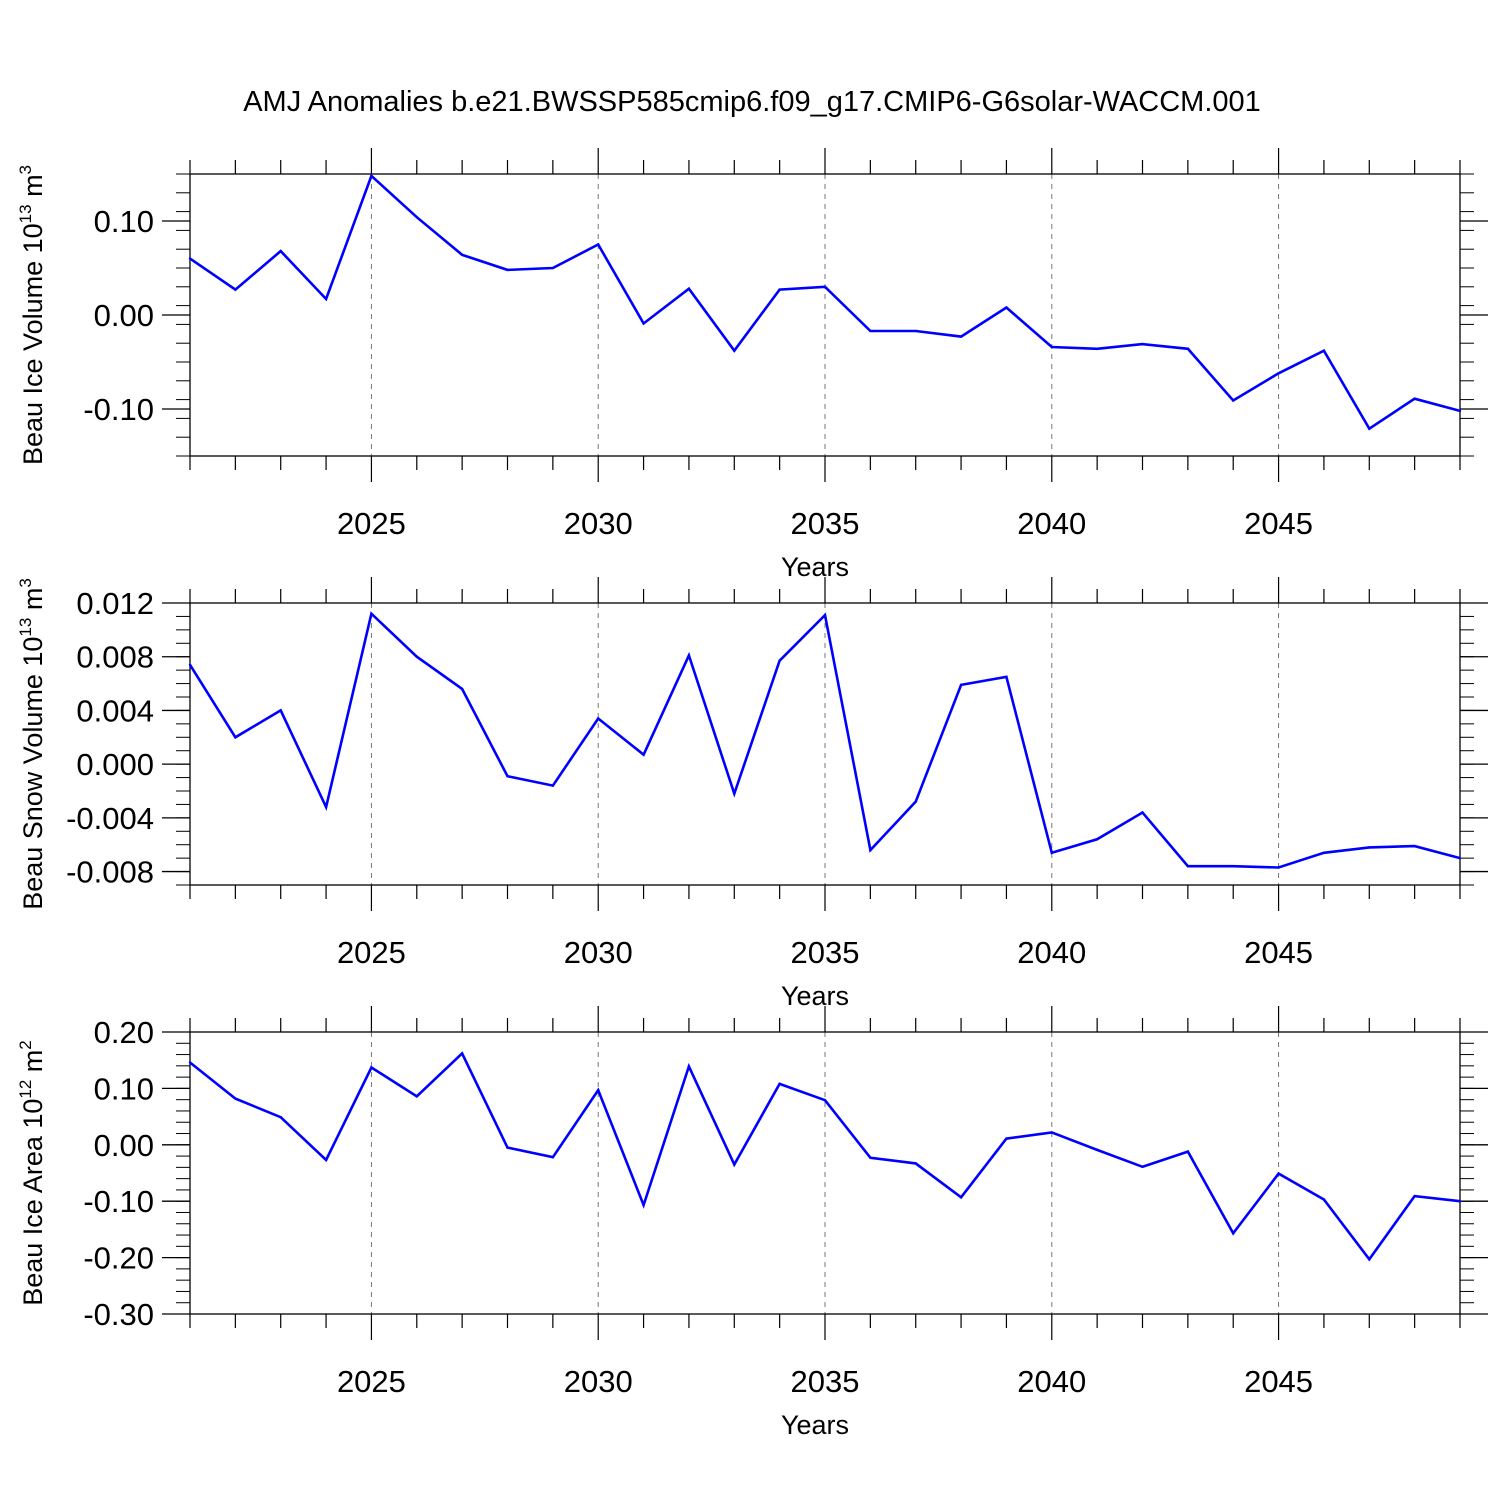 Image resolution: width=1500 pixels, height=1505 pixels. What do you see at coordinates (32, 744) in the screenshot?
I see `y-axis-label: Beau Snow Volume 1013 m3` at bounding box center [32, 744].